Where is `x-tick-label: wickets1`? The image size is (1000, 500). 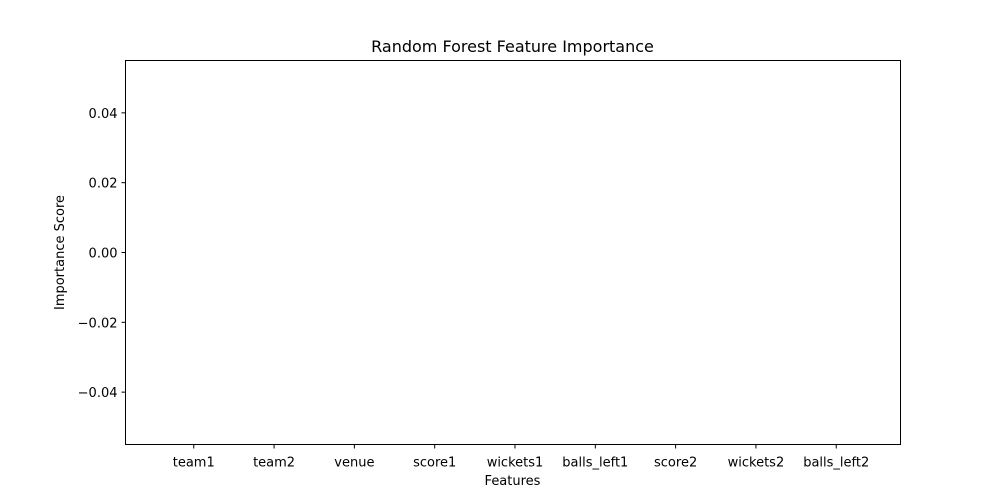 x-tick-label: wickets1 is located at coordinates (515, 463).